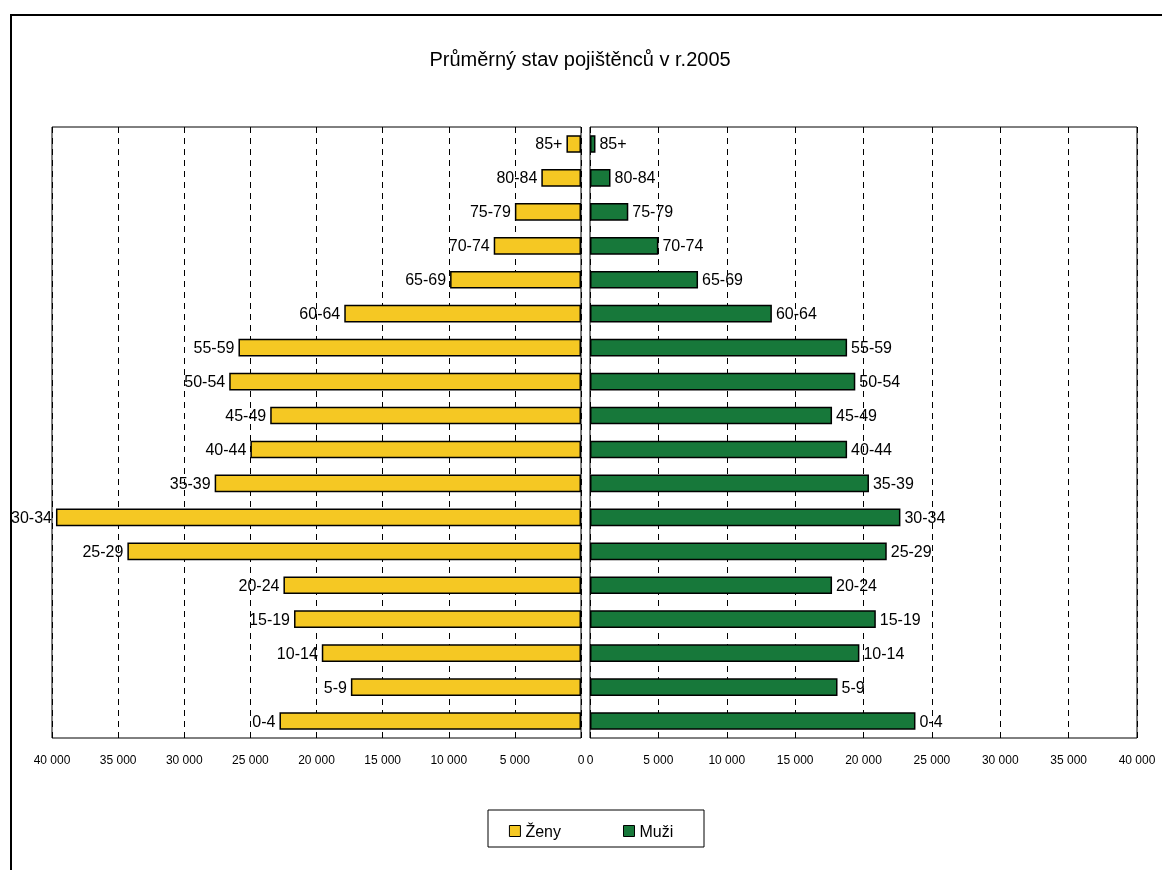 The height and width of the screenshot is (870, 1162). I want to click on chart-title: Průměrný stav pojištěnců v r.2005, so click(580, 59).